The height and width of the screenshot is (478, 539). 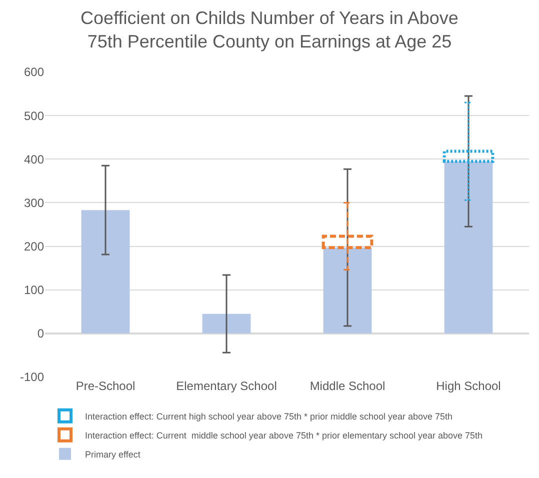 I want to click on y-tick-label: 600, so click(x=34, y=72).